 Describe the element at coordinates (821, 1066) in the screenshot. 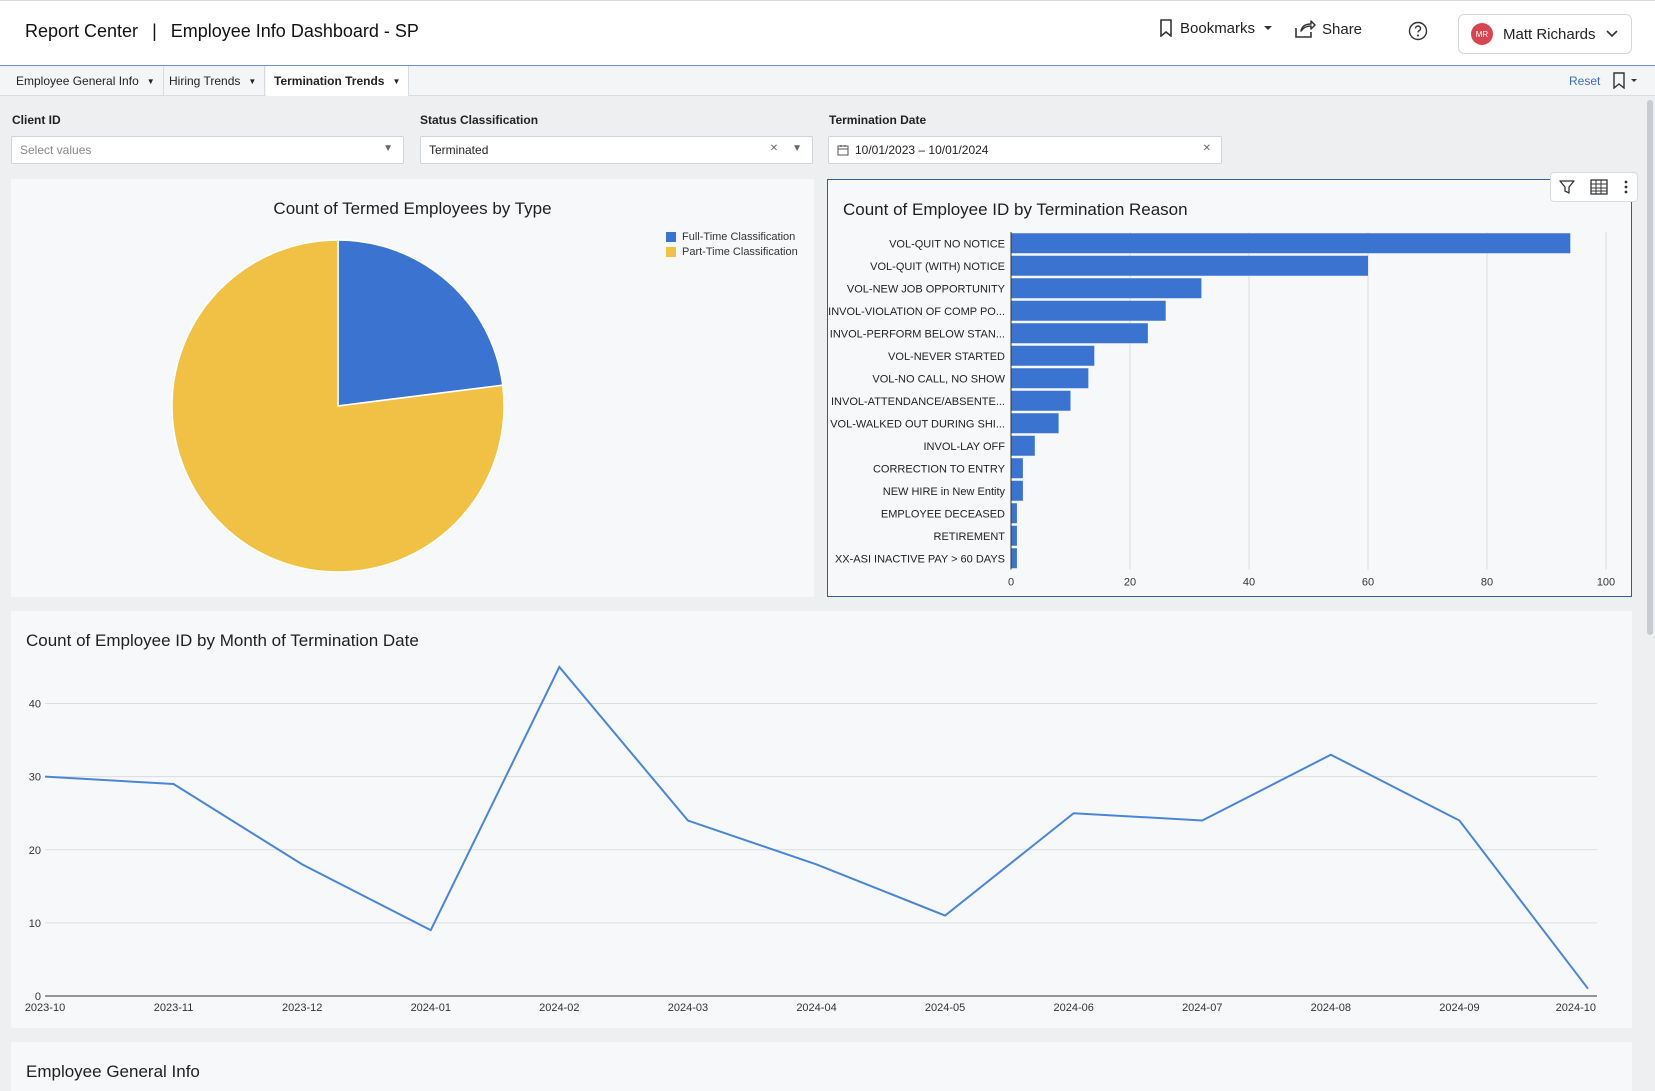

I see `employee-general-info-panel: Employee General Info` at that location.